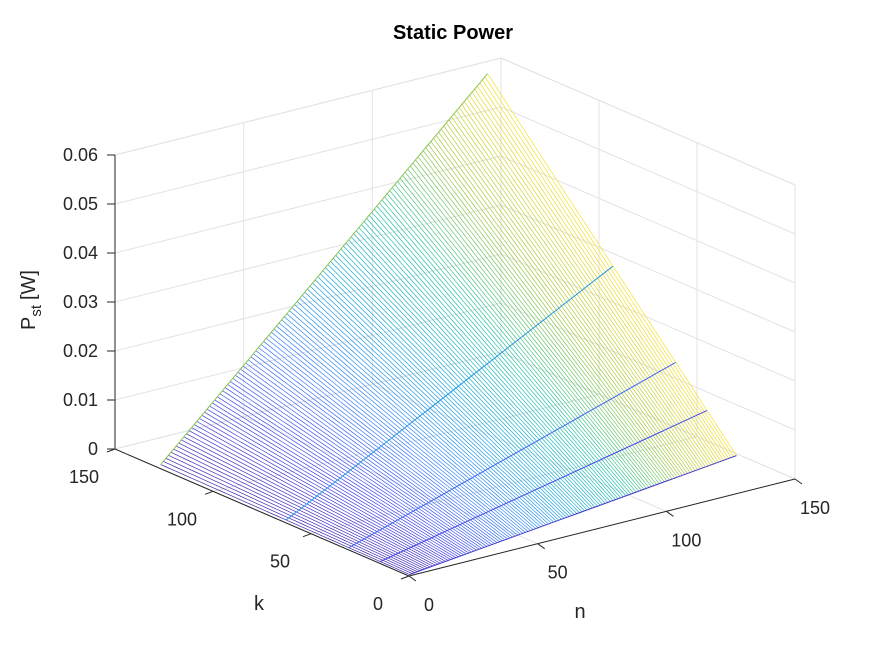 This screenshot has width=875, height=661. Describe the element at coordinates (29, 285) in the screenshot. I see `z-axis-label-unit: [W]` at that location.